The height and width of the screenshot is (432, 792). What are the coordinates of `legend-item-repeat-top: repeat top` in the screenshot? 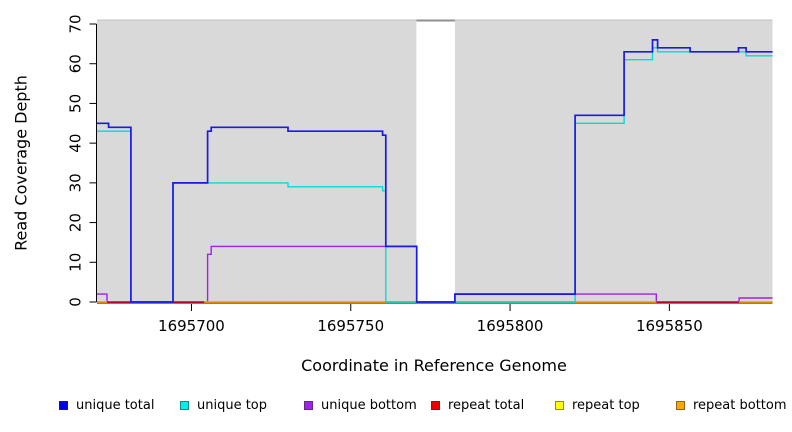 It's located at (597, 405).